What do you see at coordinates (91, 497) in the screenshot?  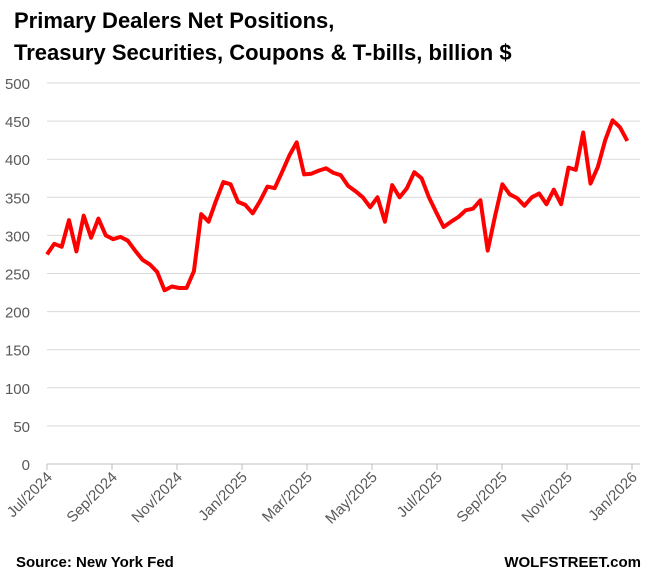 I see `x-tick-label: Sep/2024` at bounding box center [91, 497].